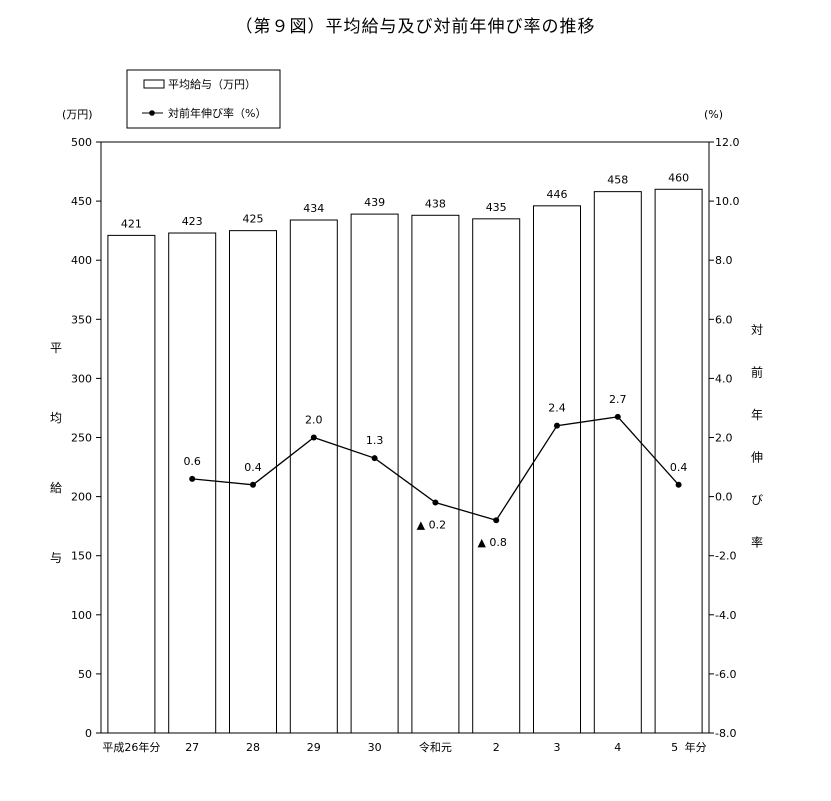 The image size is (831, 801). I want to click on right-axis-label-char: 率, so click(757, 542).